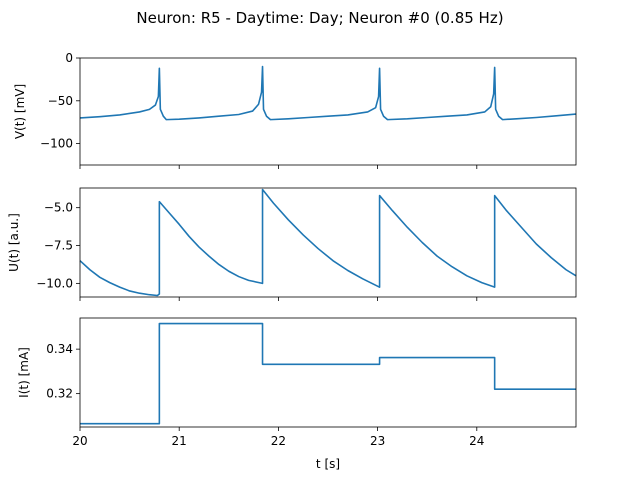 Image resolution: width=640 pixels, height=480 pixels. I want to click on voltage-series-layer, so click(328, 93).